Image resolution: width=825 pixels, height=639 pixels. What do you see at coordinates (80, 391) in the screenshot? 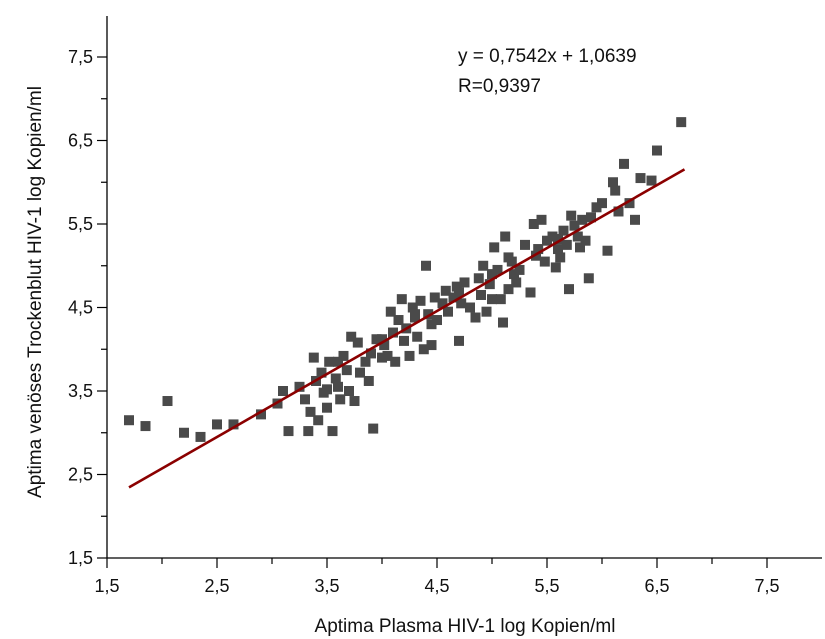
I see `y-tick-label: 3,5` at bounding box center [80, 391].